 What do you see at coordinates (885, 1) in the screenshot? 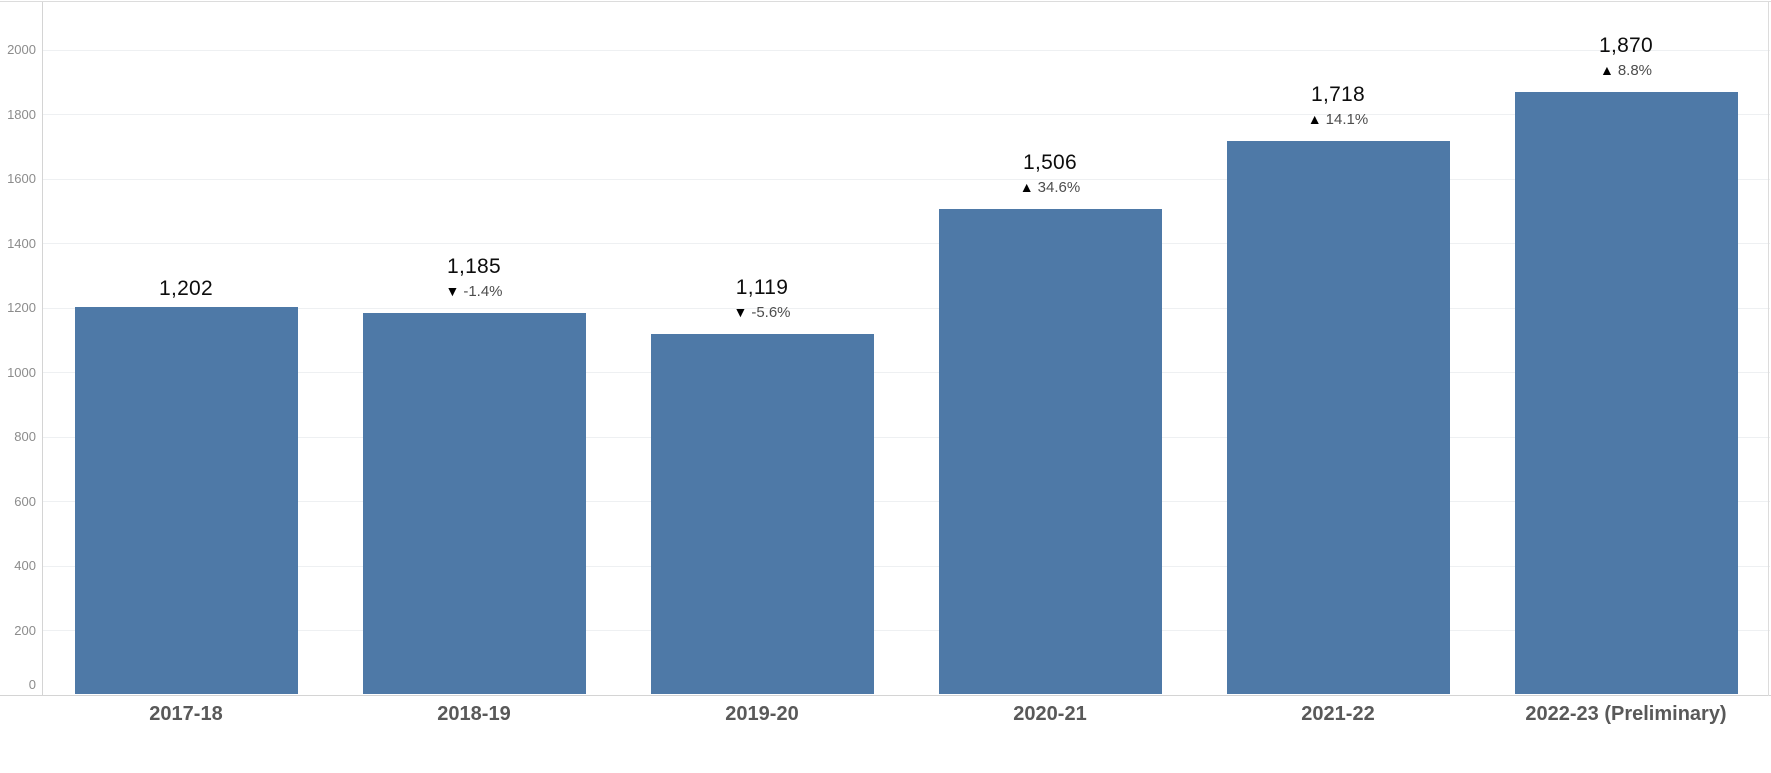
I see `chart-top-border` at bounding box center [885, 1].